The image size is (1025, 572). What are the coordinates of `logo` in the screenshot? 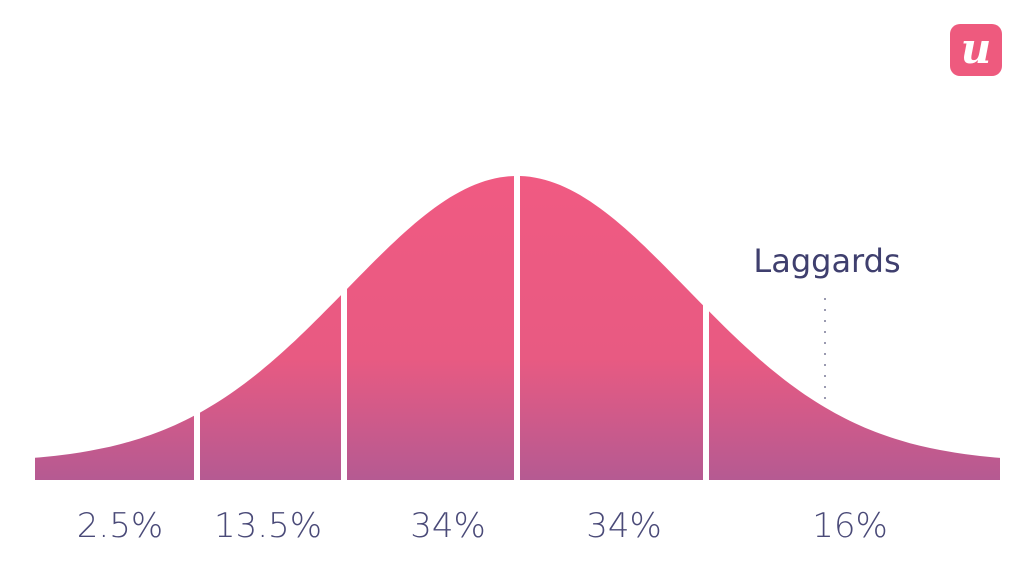 It's located at (976, 50).